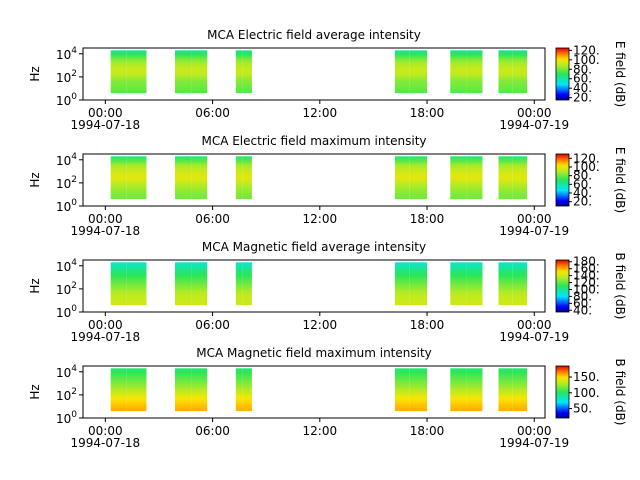  I want to click on colorbar-label: B field (dB), so click(620, 286).